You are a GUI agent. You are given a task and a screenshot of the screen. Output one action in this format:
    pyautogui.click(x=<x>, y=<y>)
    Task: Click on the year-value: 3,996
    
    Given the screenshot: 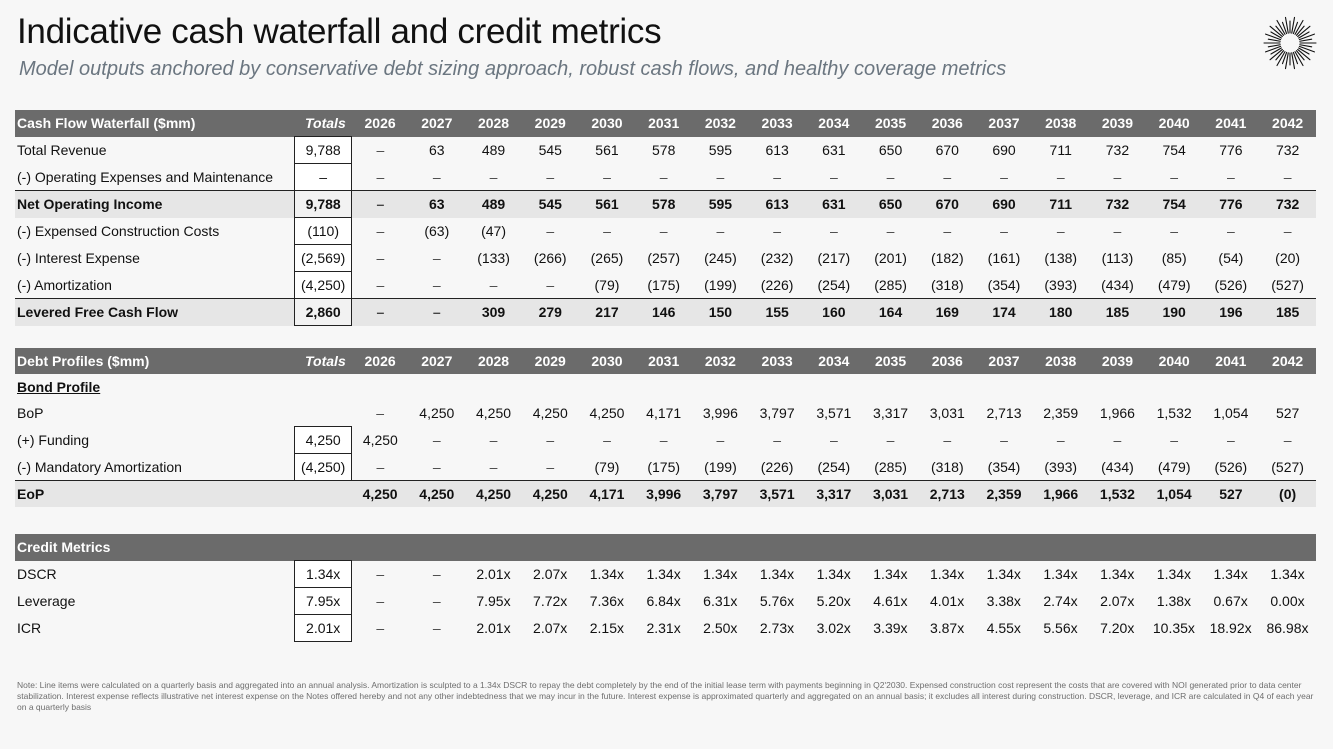 What is the action you would take?
    pyautogui.click(x=664, y=493)
    